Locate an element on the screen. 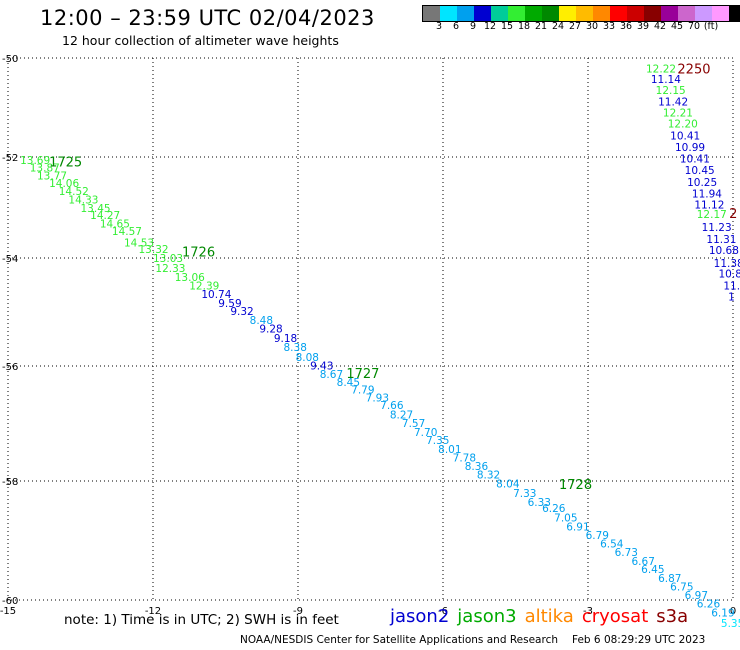  wave-height-label: 14.52 is located at coordinates (74, 192).